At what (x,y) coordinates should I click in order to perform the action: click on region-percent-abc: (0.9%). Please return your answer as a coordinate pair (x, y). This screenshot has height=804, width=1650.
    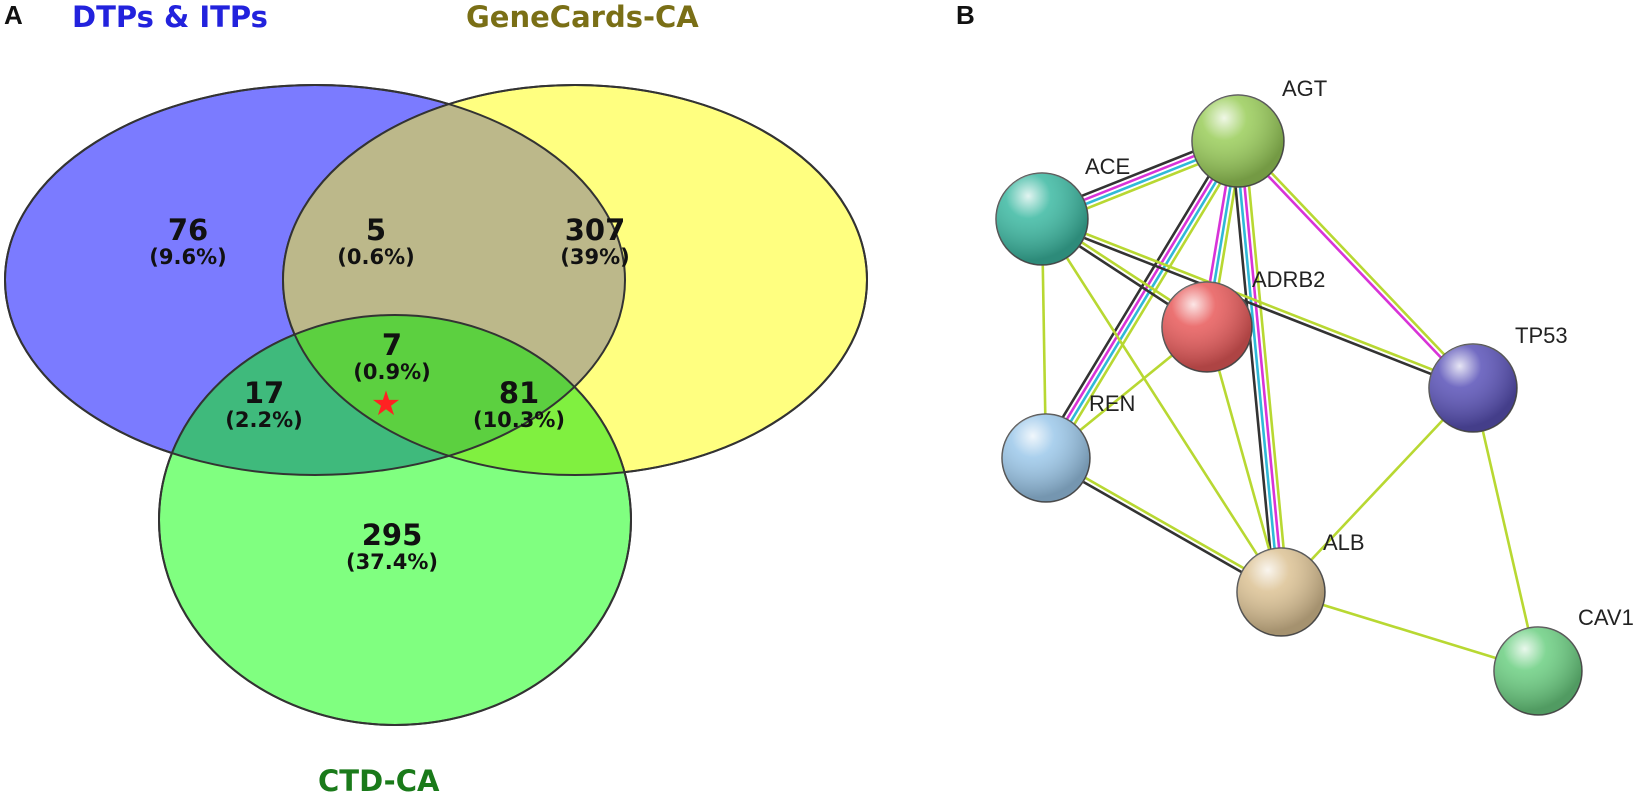
    Looking at the image, I should click on (391, 372).